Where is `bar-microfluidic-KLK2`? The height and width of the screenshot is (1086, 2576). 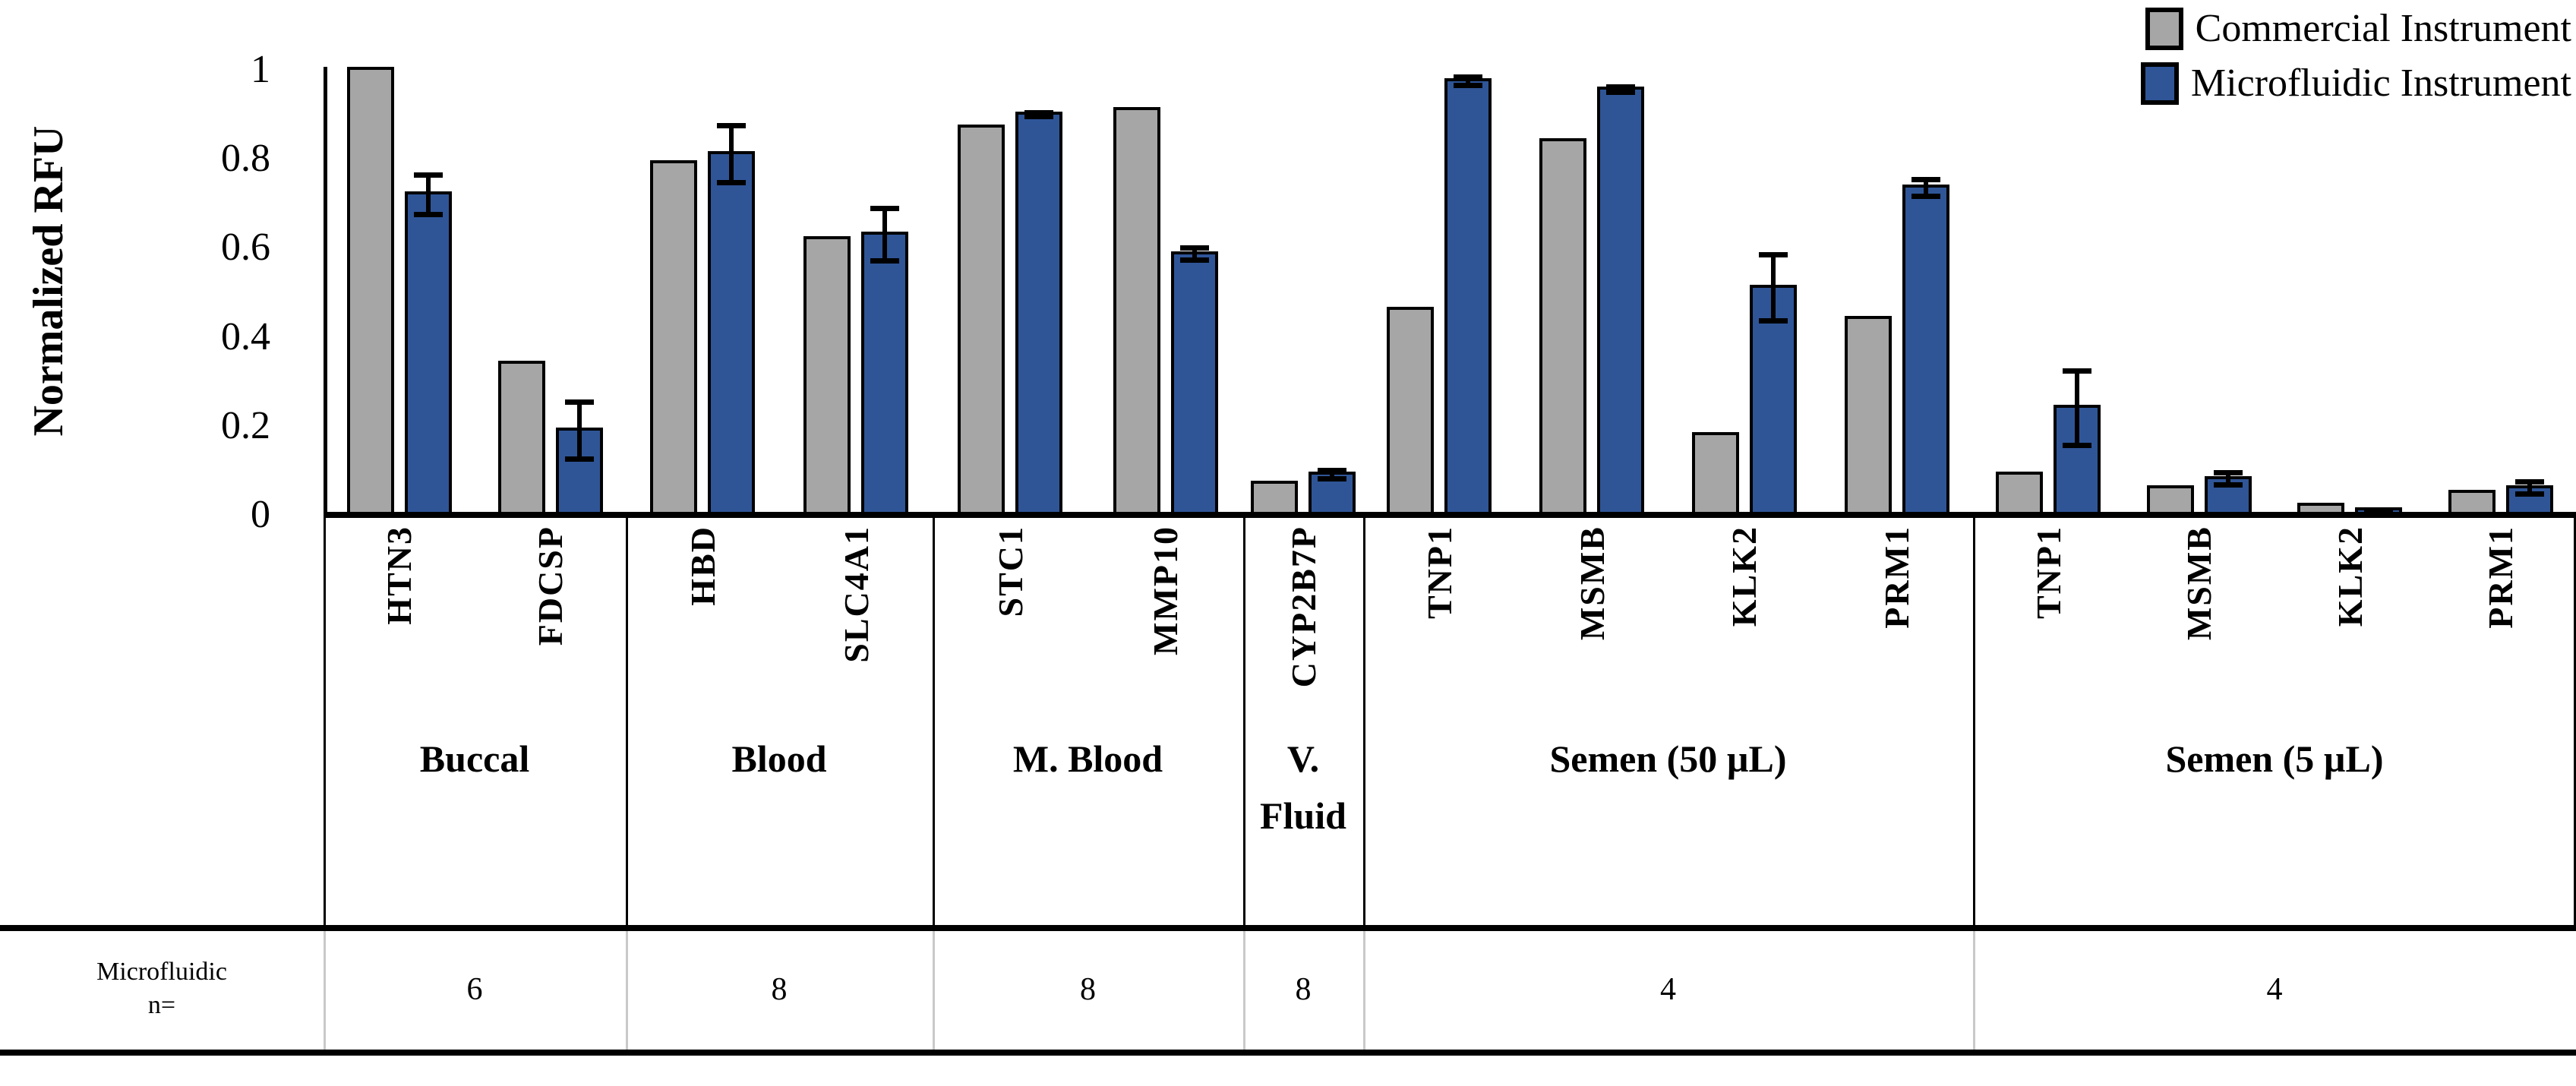
bar-microfluidic-KLK2 is located at coordinates (1773, 400).